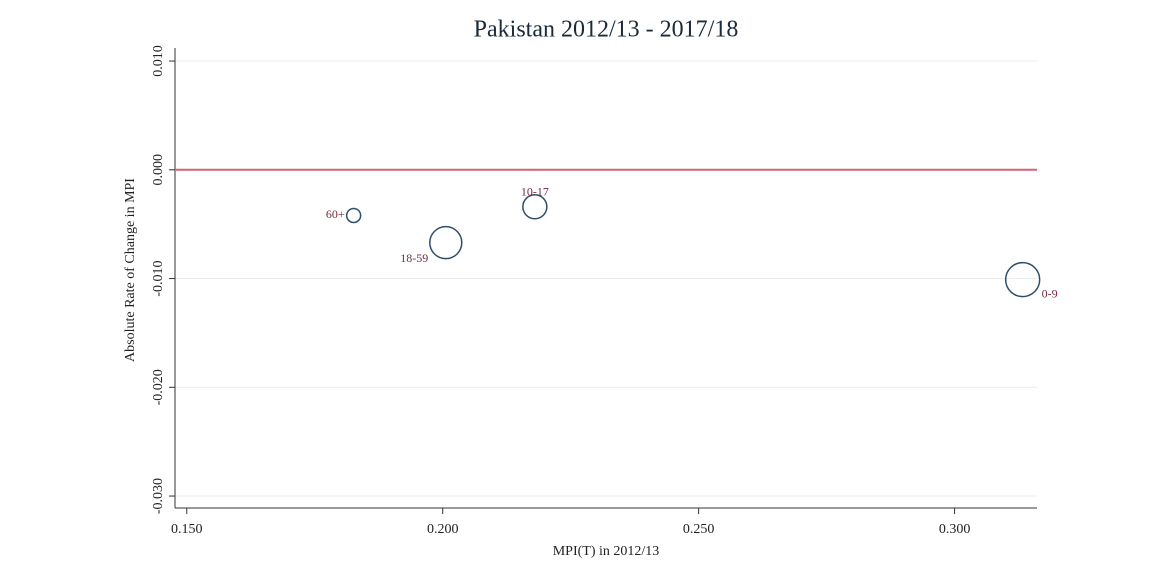 The image size is (1151, 575). I want to click on chart-title: Pakistan 2012/13 - 2017/18, so click(606, 30).